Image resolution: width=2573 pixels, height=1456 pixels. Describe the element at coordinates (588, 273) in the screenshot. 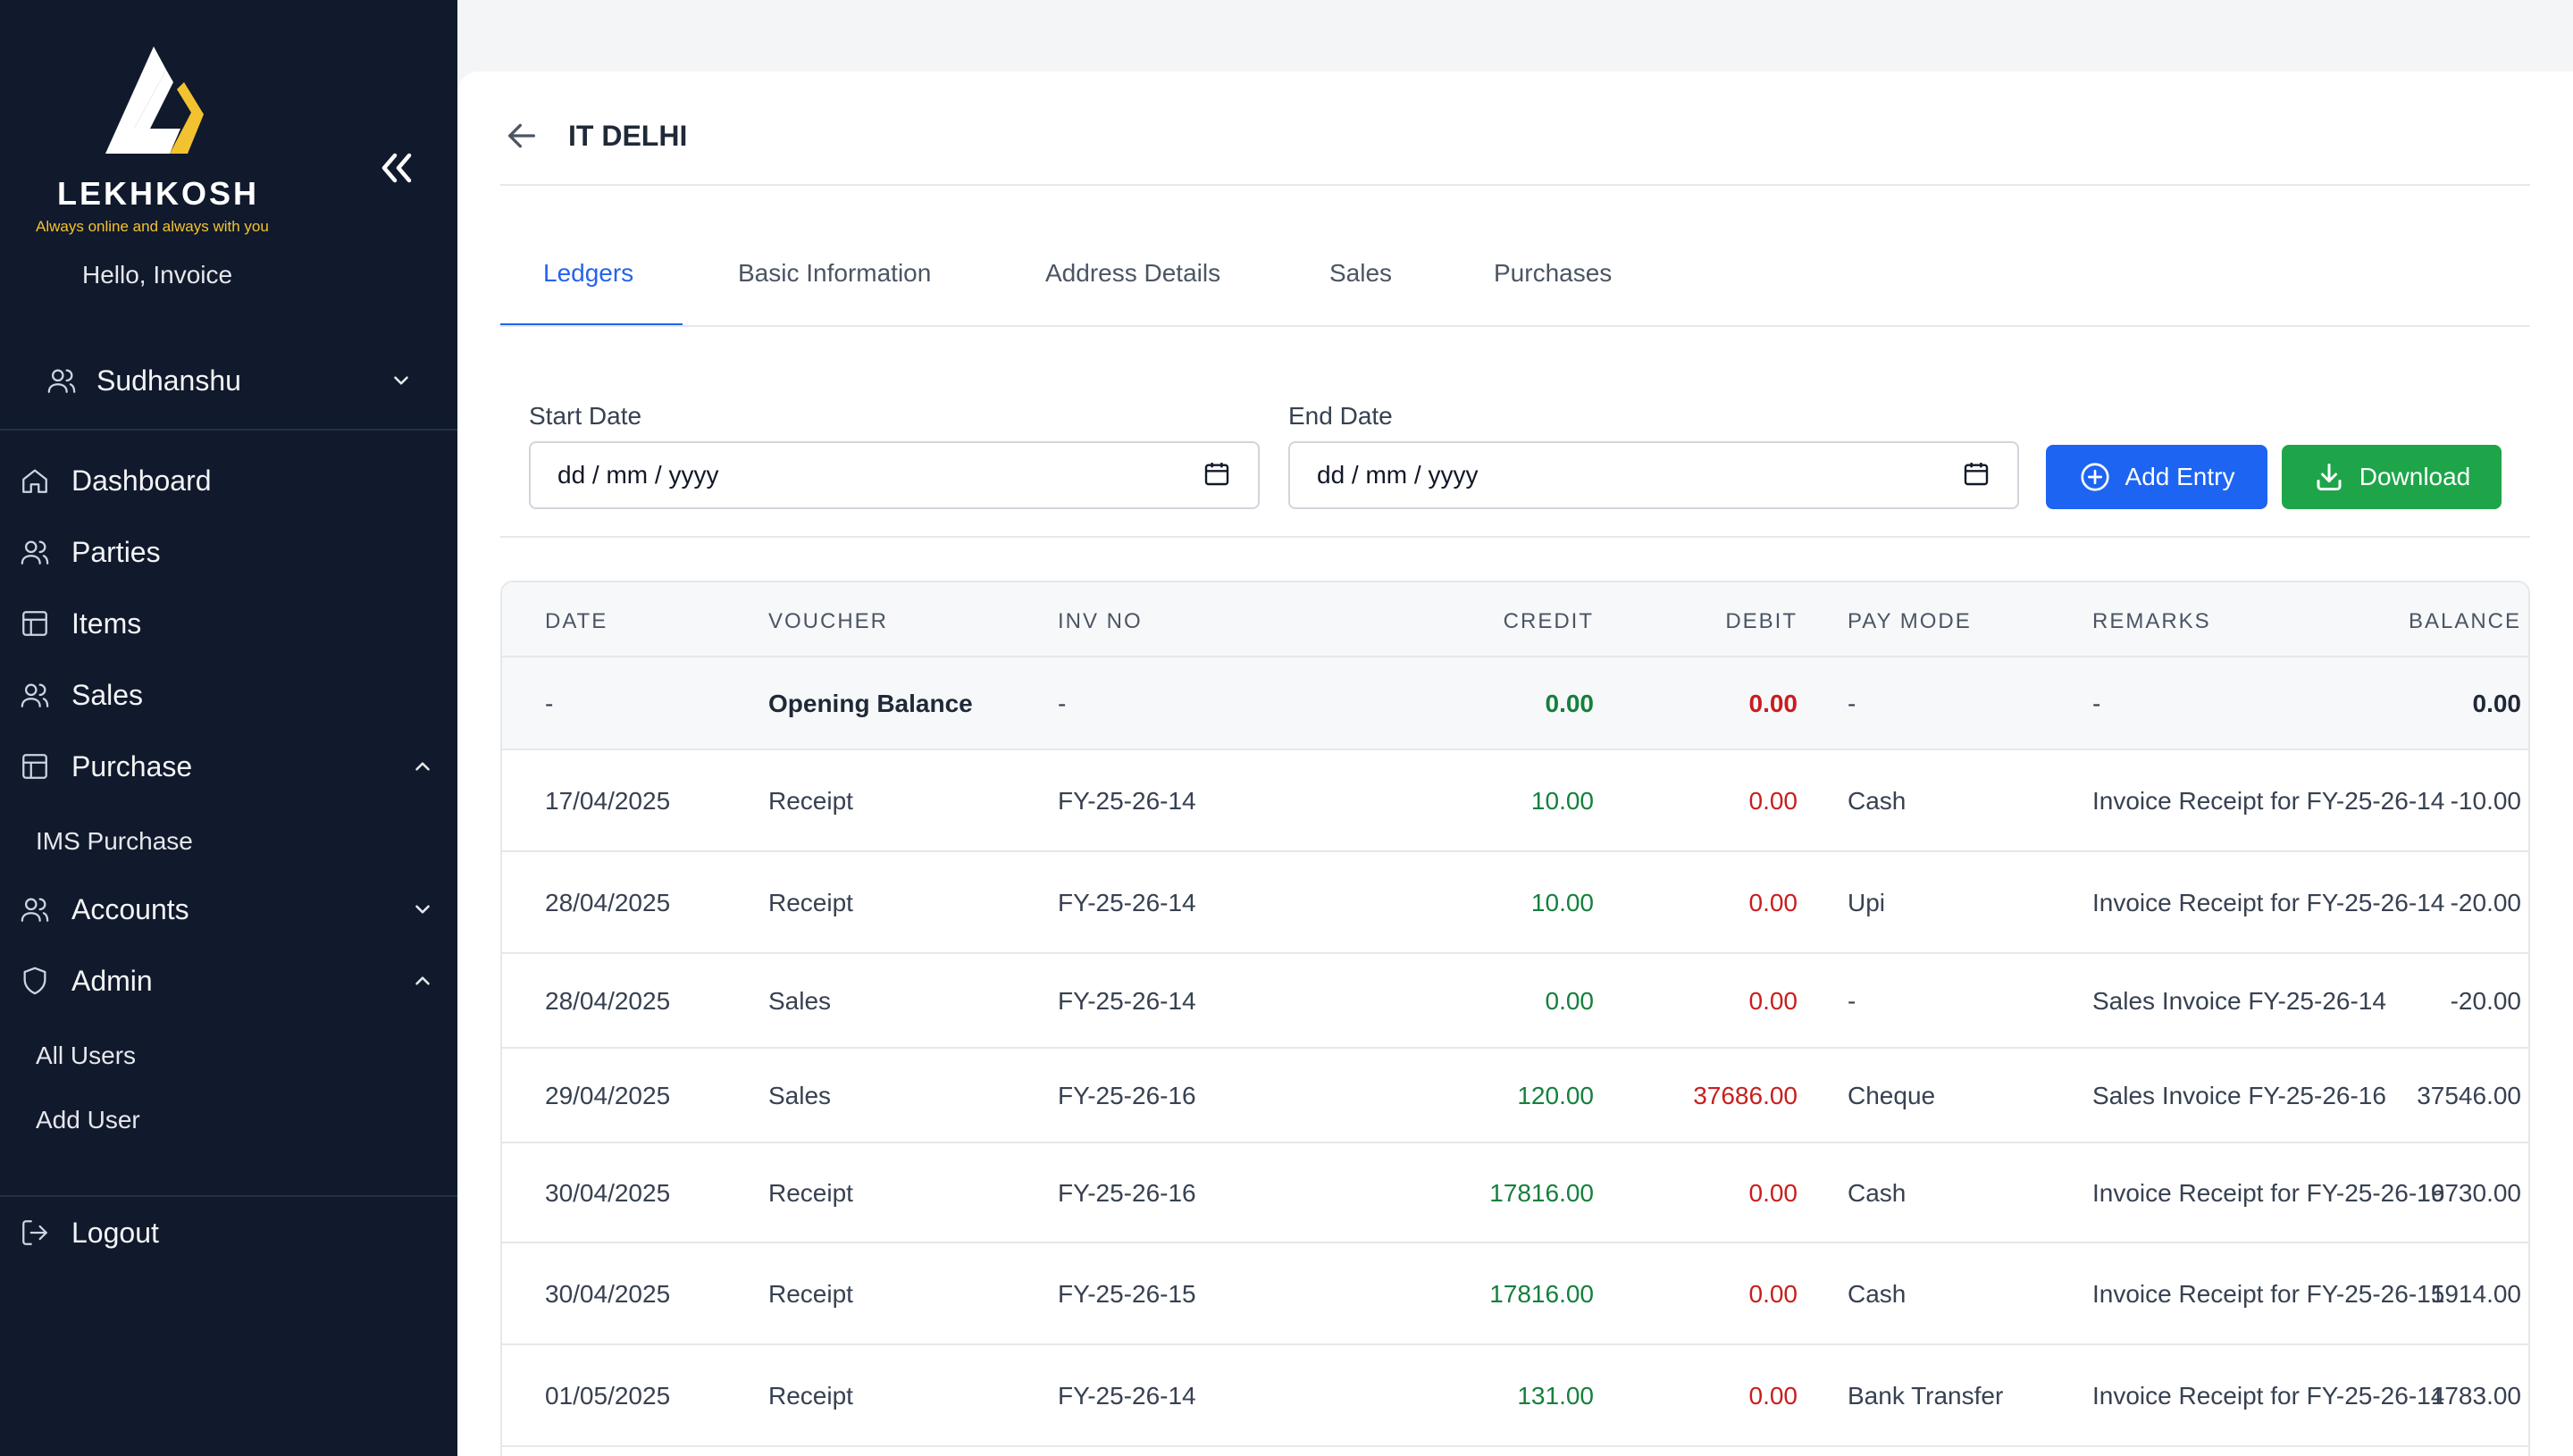

I see `tab-ledgers: Ledgers` at that location.